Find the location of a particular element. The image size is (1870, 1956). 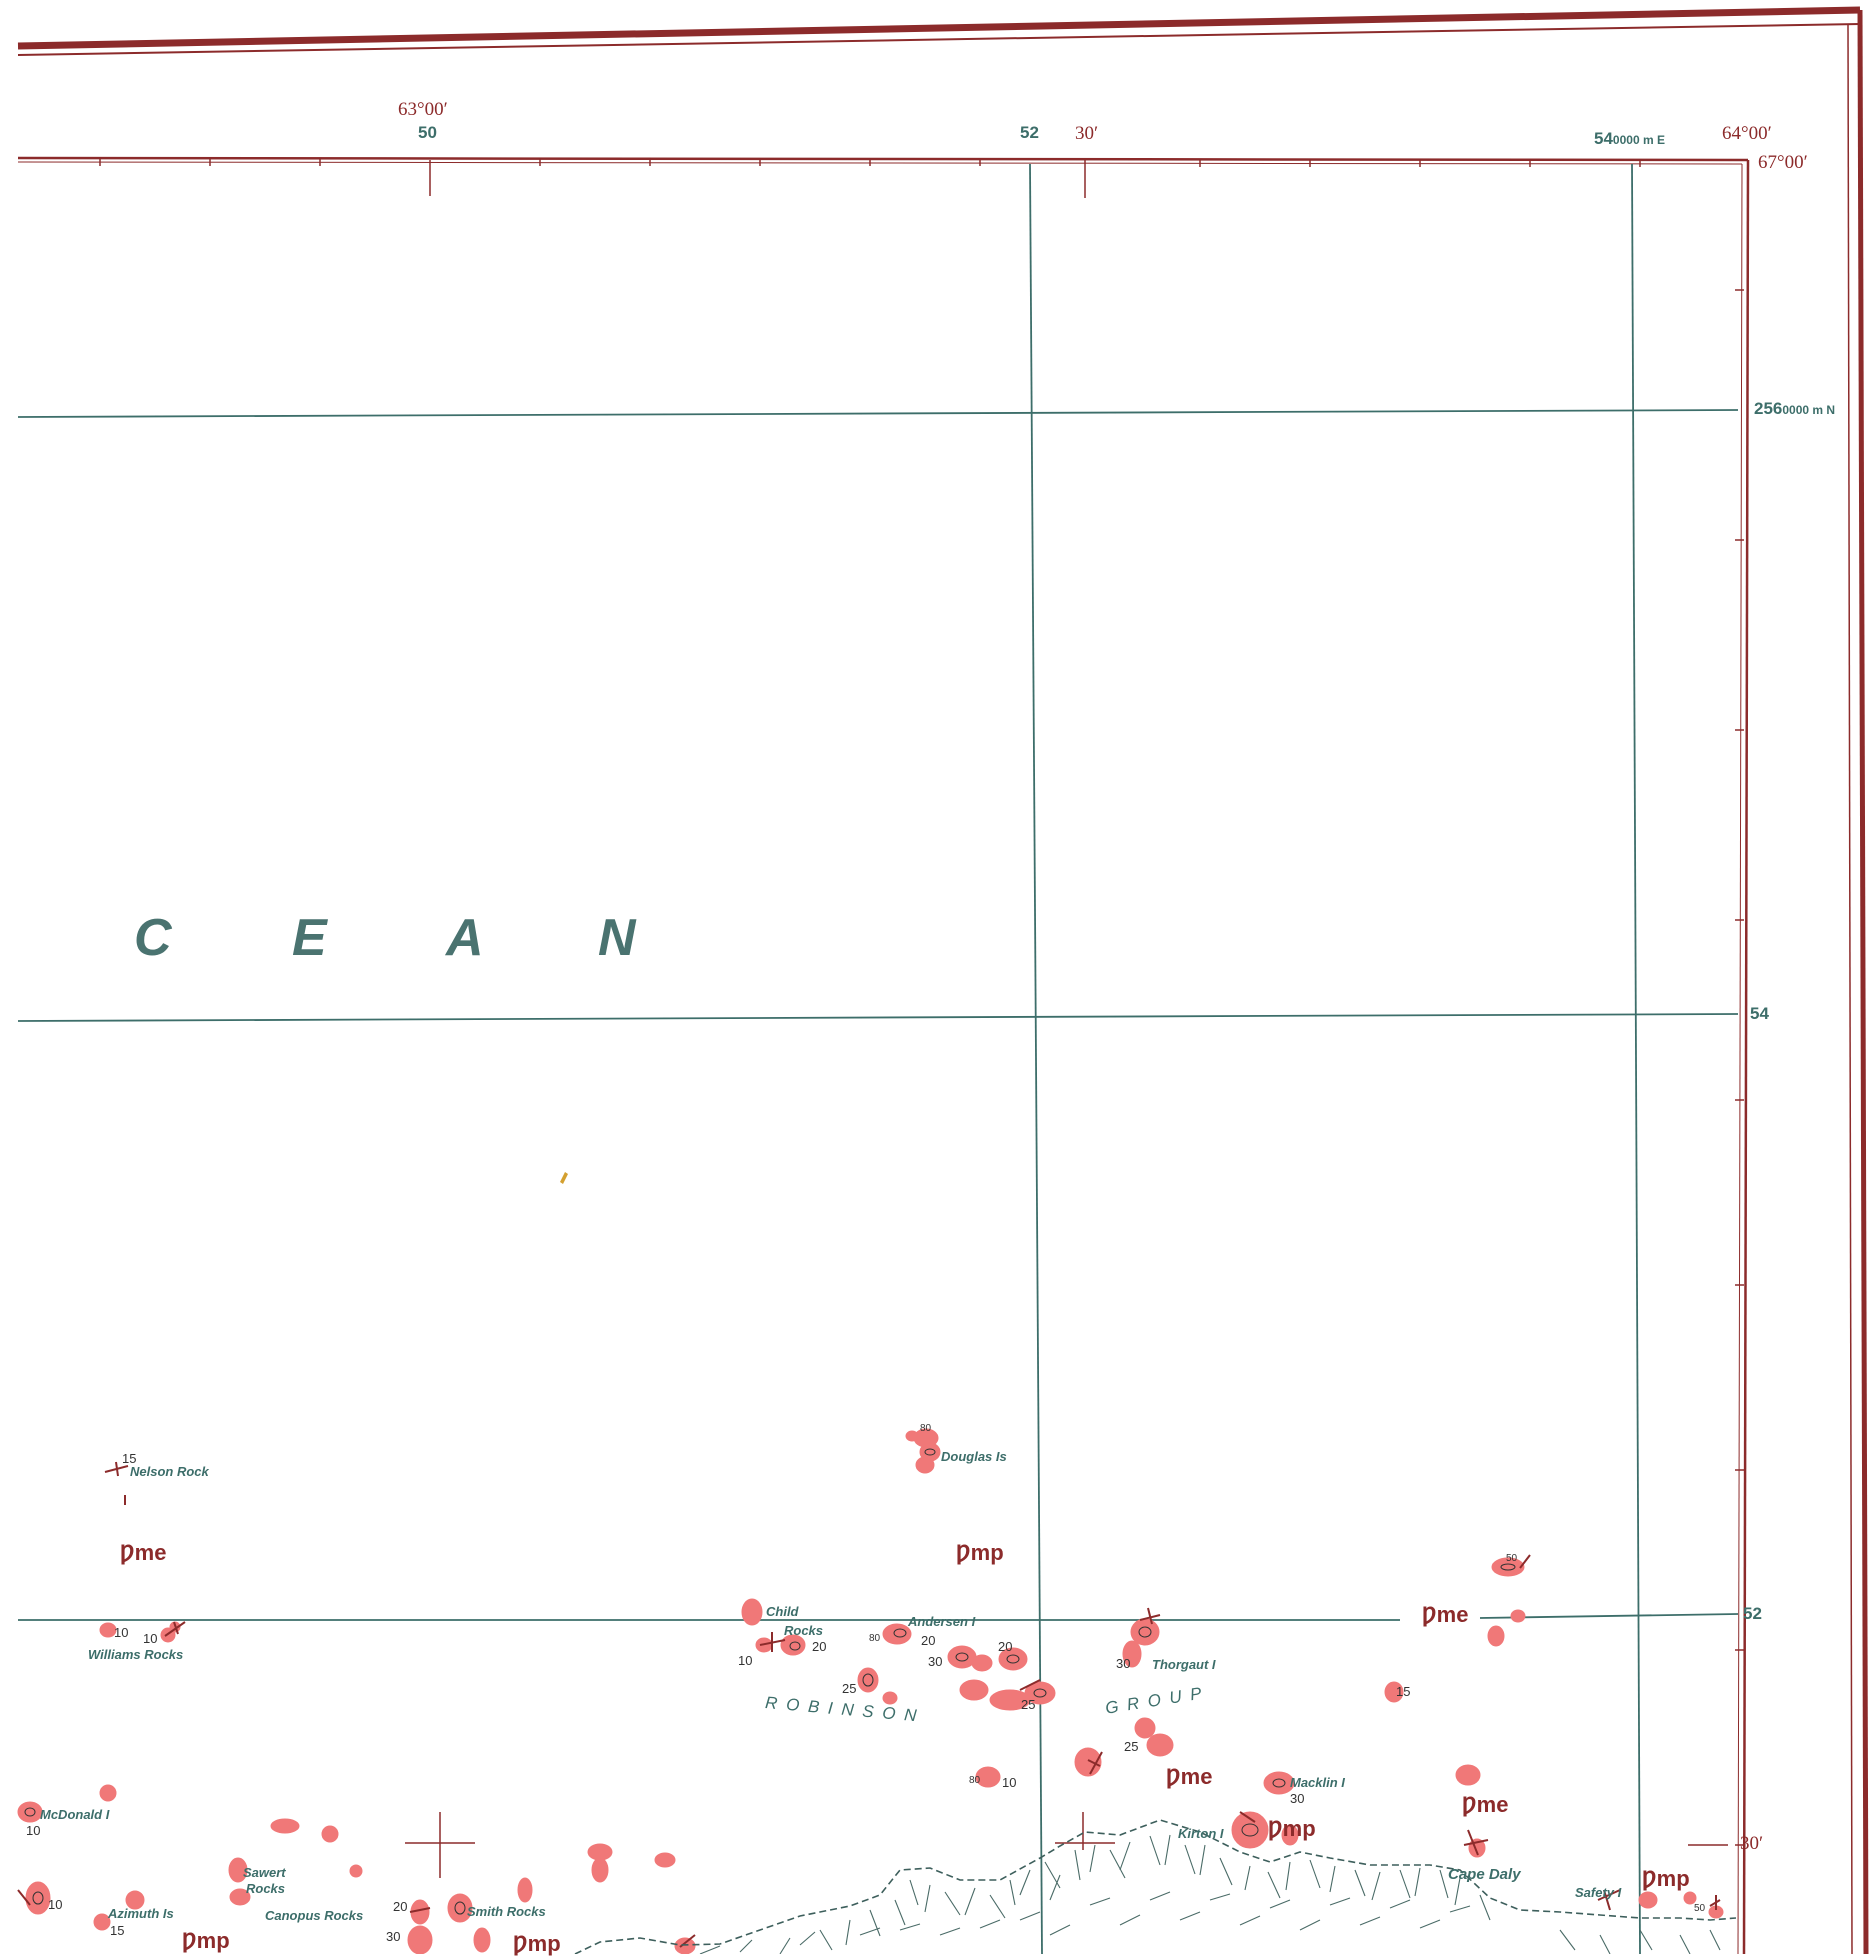

elev-andersen-a: 80 is located at coordinates (875, 1638).